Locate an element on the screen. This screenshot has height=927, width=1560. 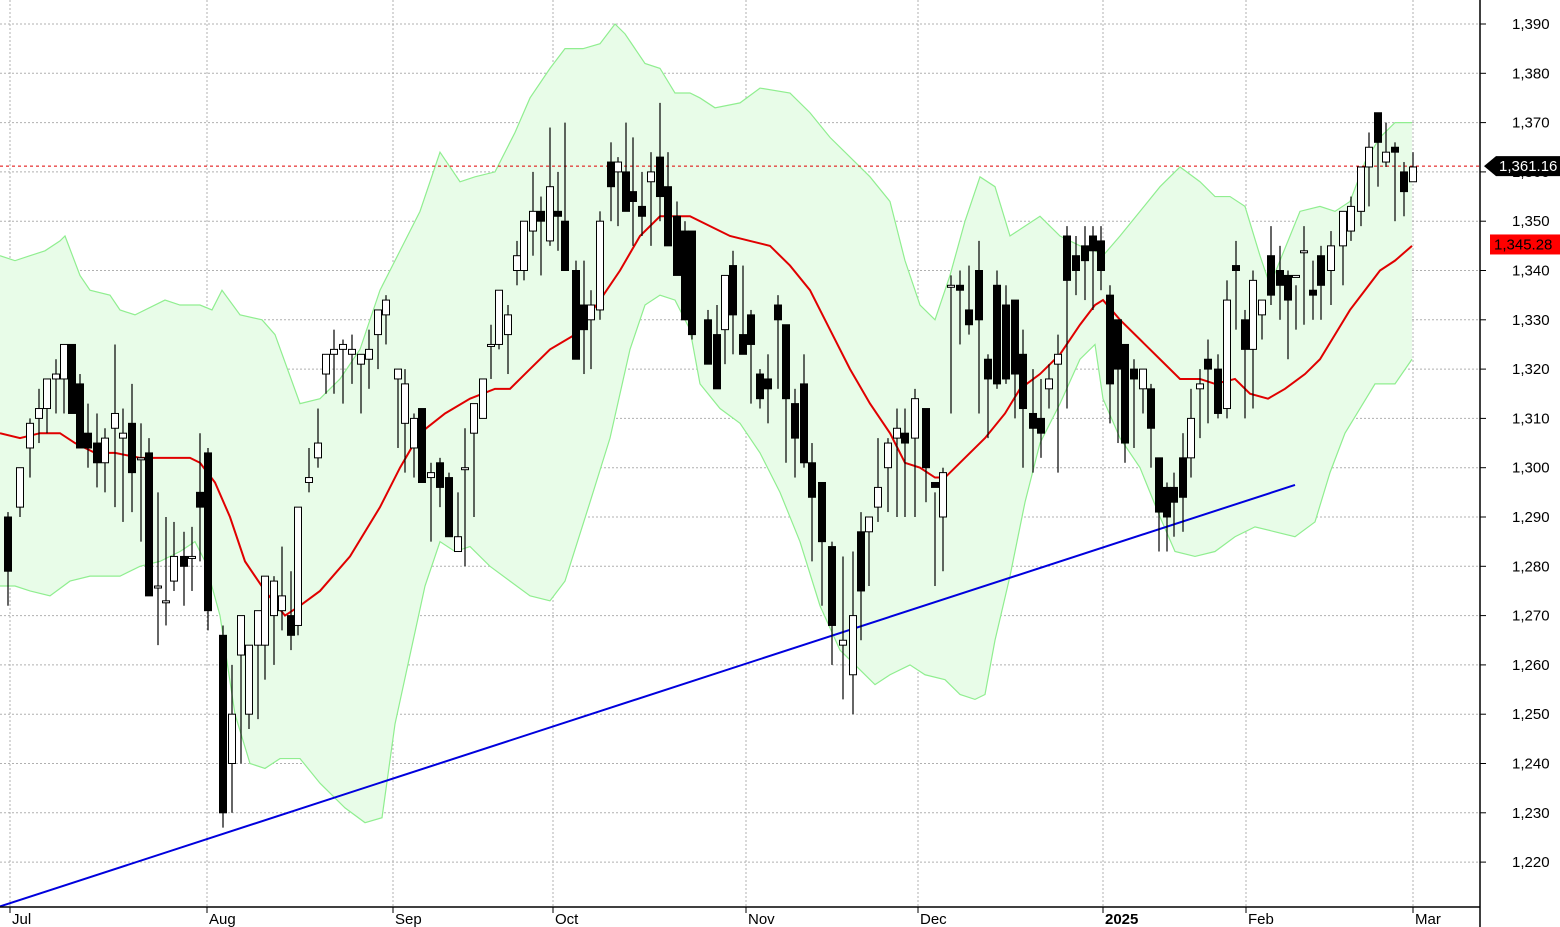
x-tick-label: Jul is located at coordinates (21, 919).